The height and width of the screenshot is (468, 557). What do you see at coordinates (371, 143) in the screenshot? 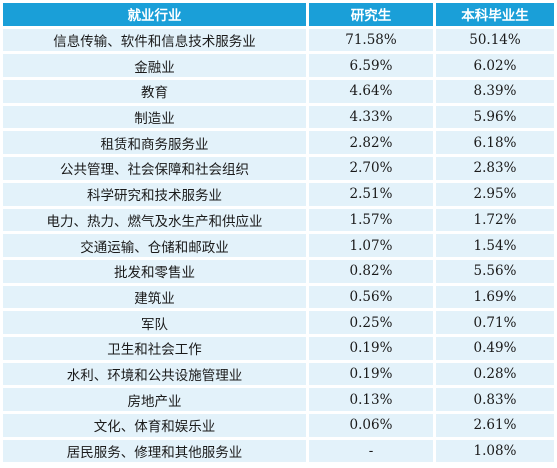
I see `graduate-cell: 2.82%` at bounding box center [371, 143].